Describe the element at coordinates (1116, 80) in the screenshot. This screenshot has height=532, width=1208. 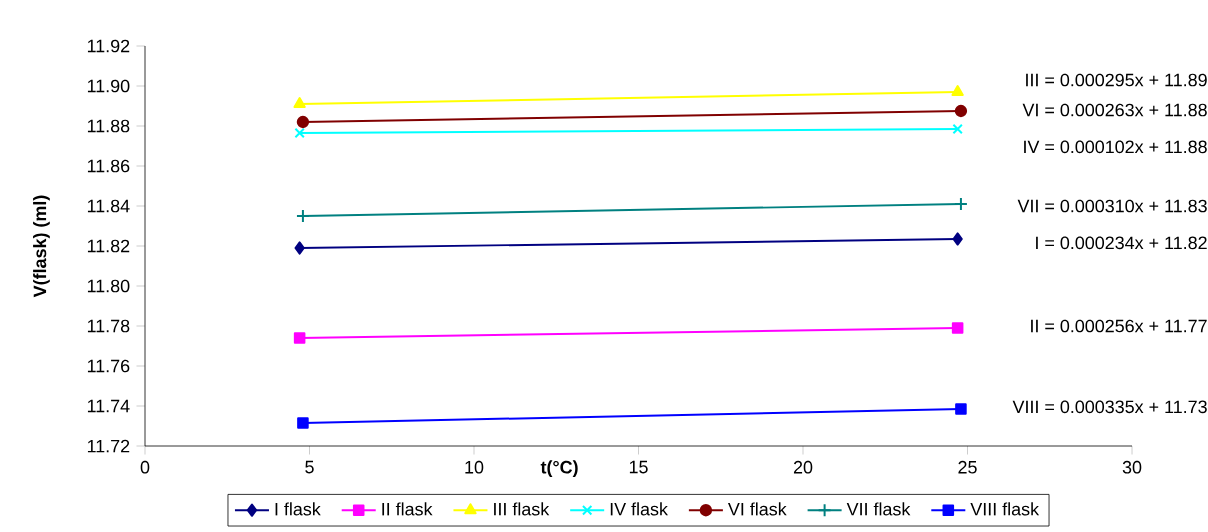
I see `annotation: III = 0.000295x + 11.89` at that location.